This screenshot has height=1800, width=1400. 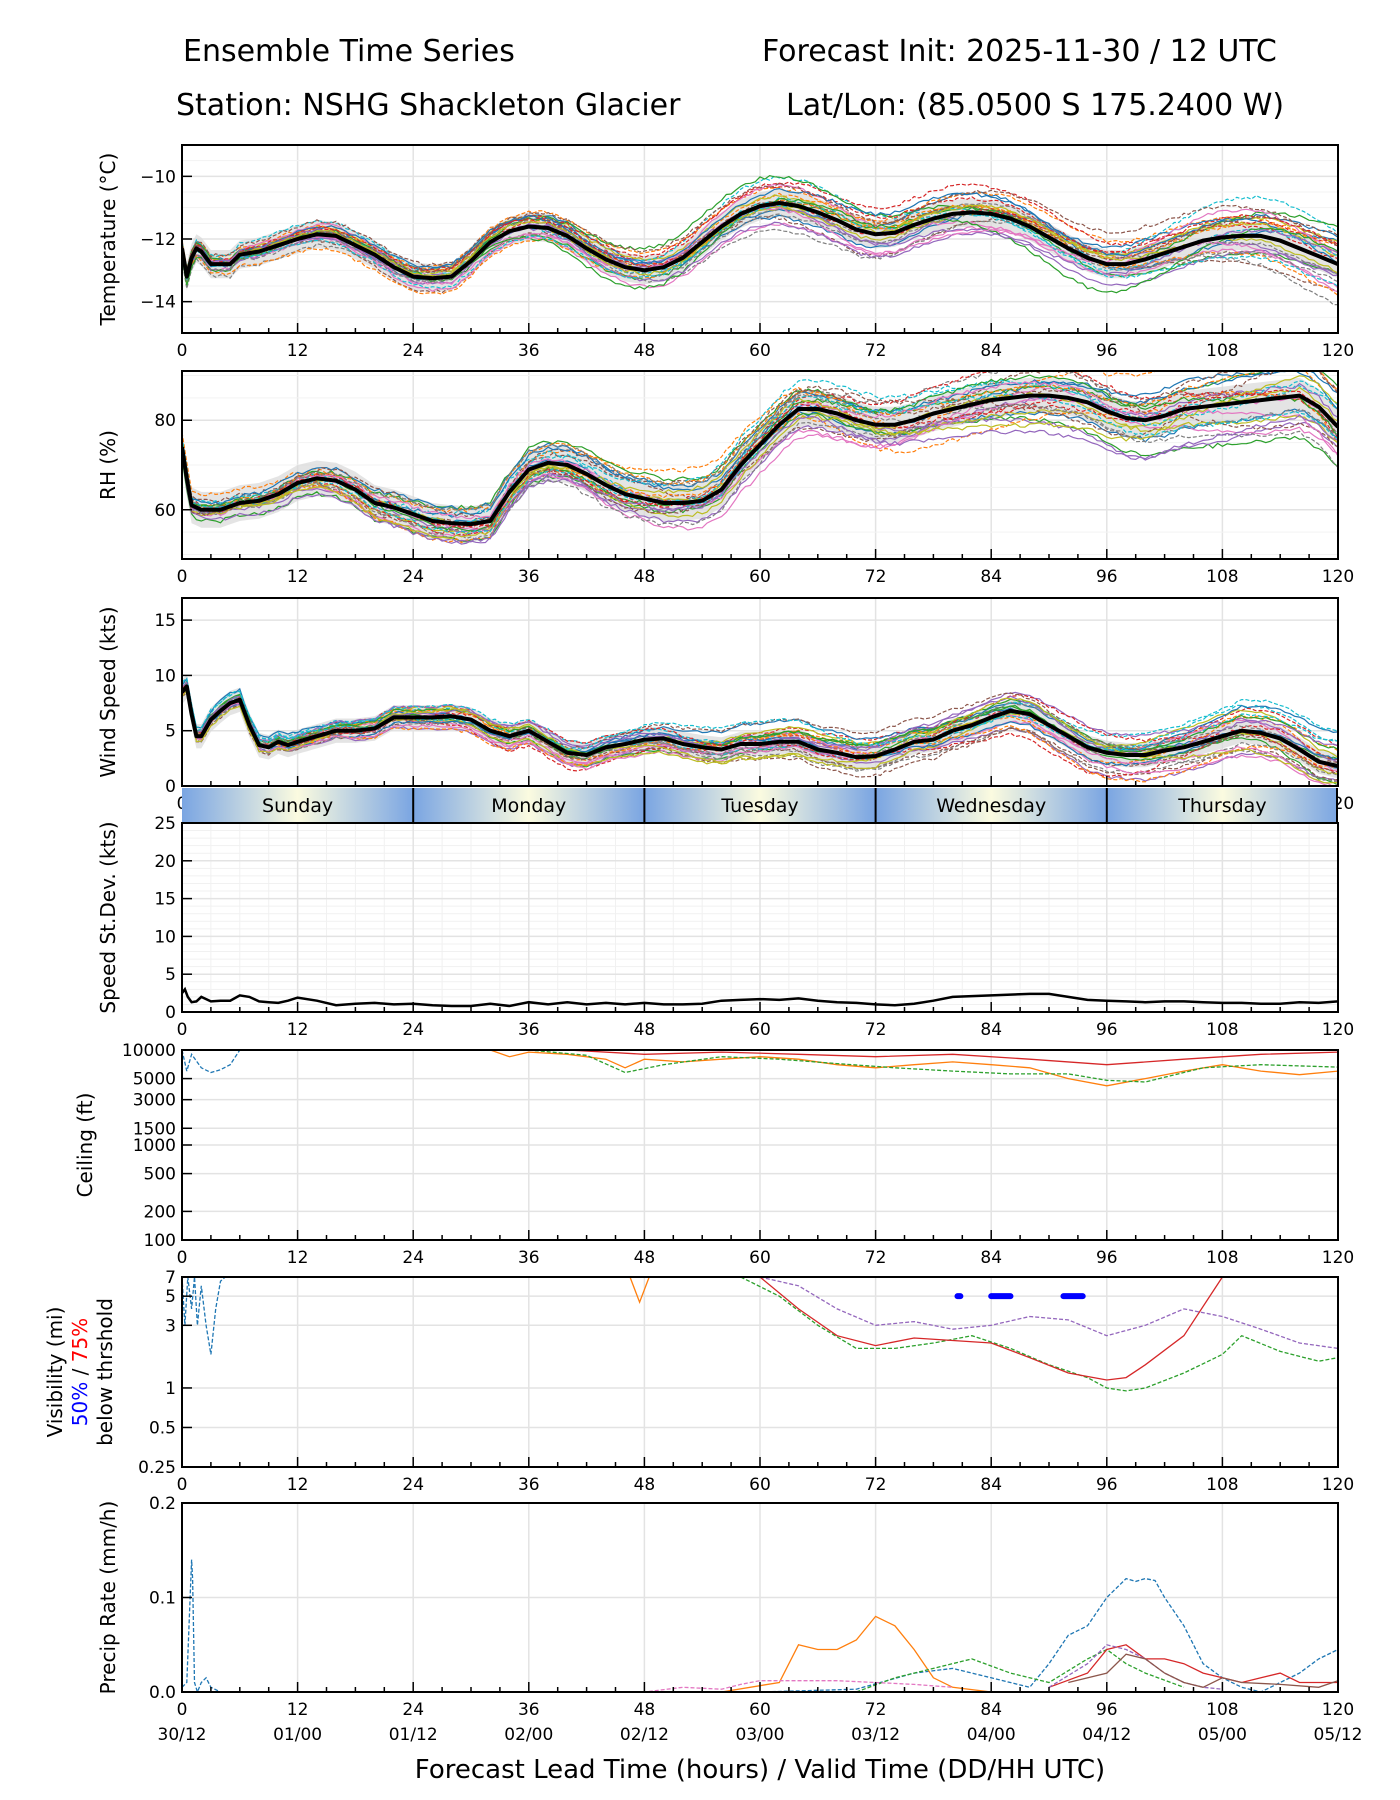 What do you see at coordinates (759, 806) in the screenshot?
I see `day-label: Tuesday` at bounding box center [759, 806].